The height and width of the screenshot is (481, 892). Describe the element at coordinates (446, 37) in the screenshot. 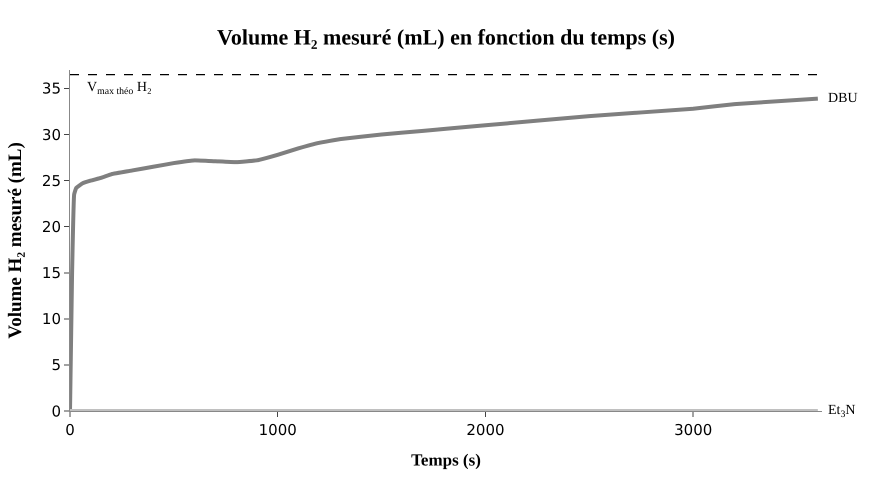

I see `chart-title: Volume H₂ mesuré (mL) en fonction du temps (s)` at that location.